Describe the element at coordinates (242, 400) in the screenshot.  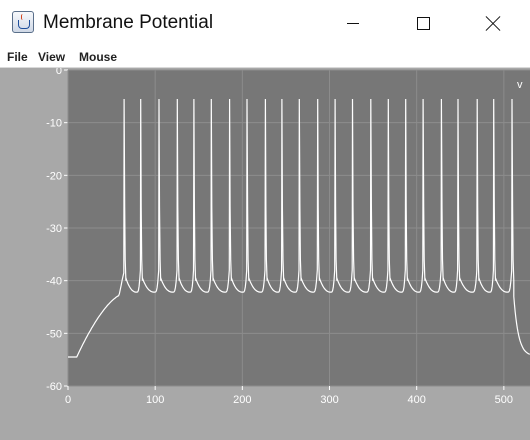
I see `x-tick-label: 200` at that location.